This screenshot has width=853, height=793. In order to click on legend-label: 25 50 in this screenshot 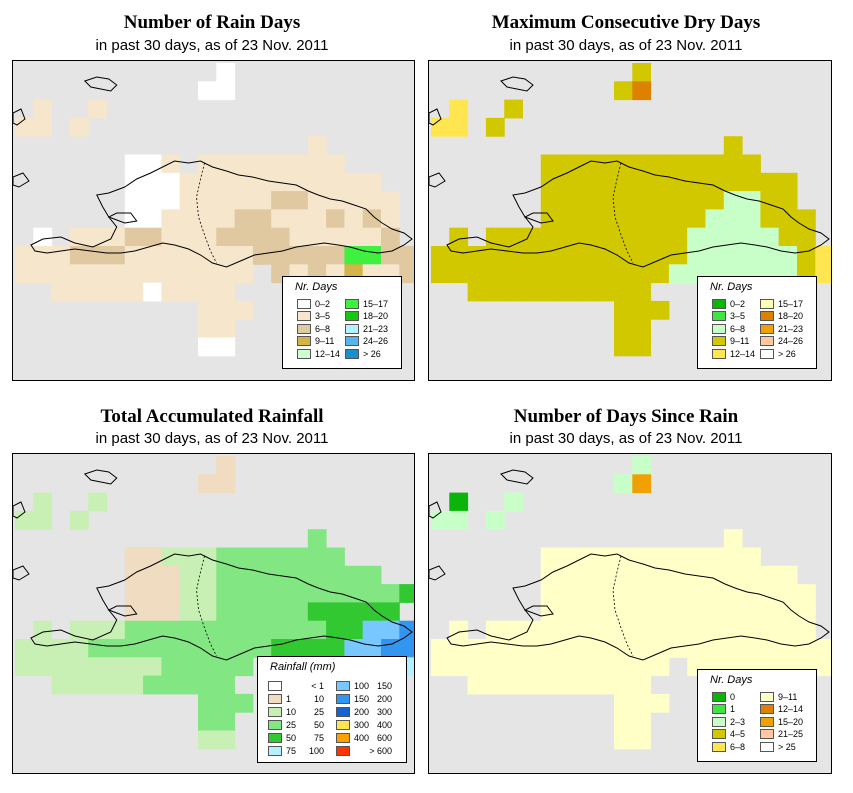, I will do `click(305, 725)`.